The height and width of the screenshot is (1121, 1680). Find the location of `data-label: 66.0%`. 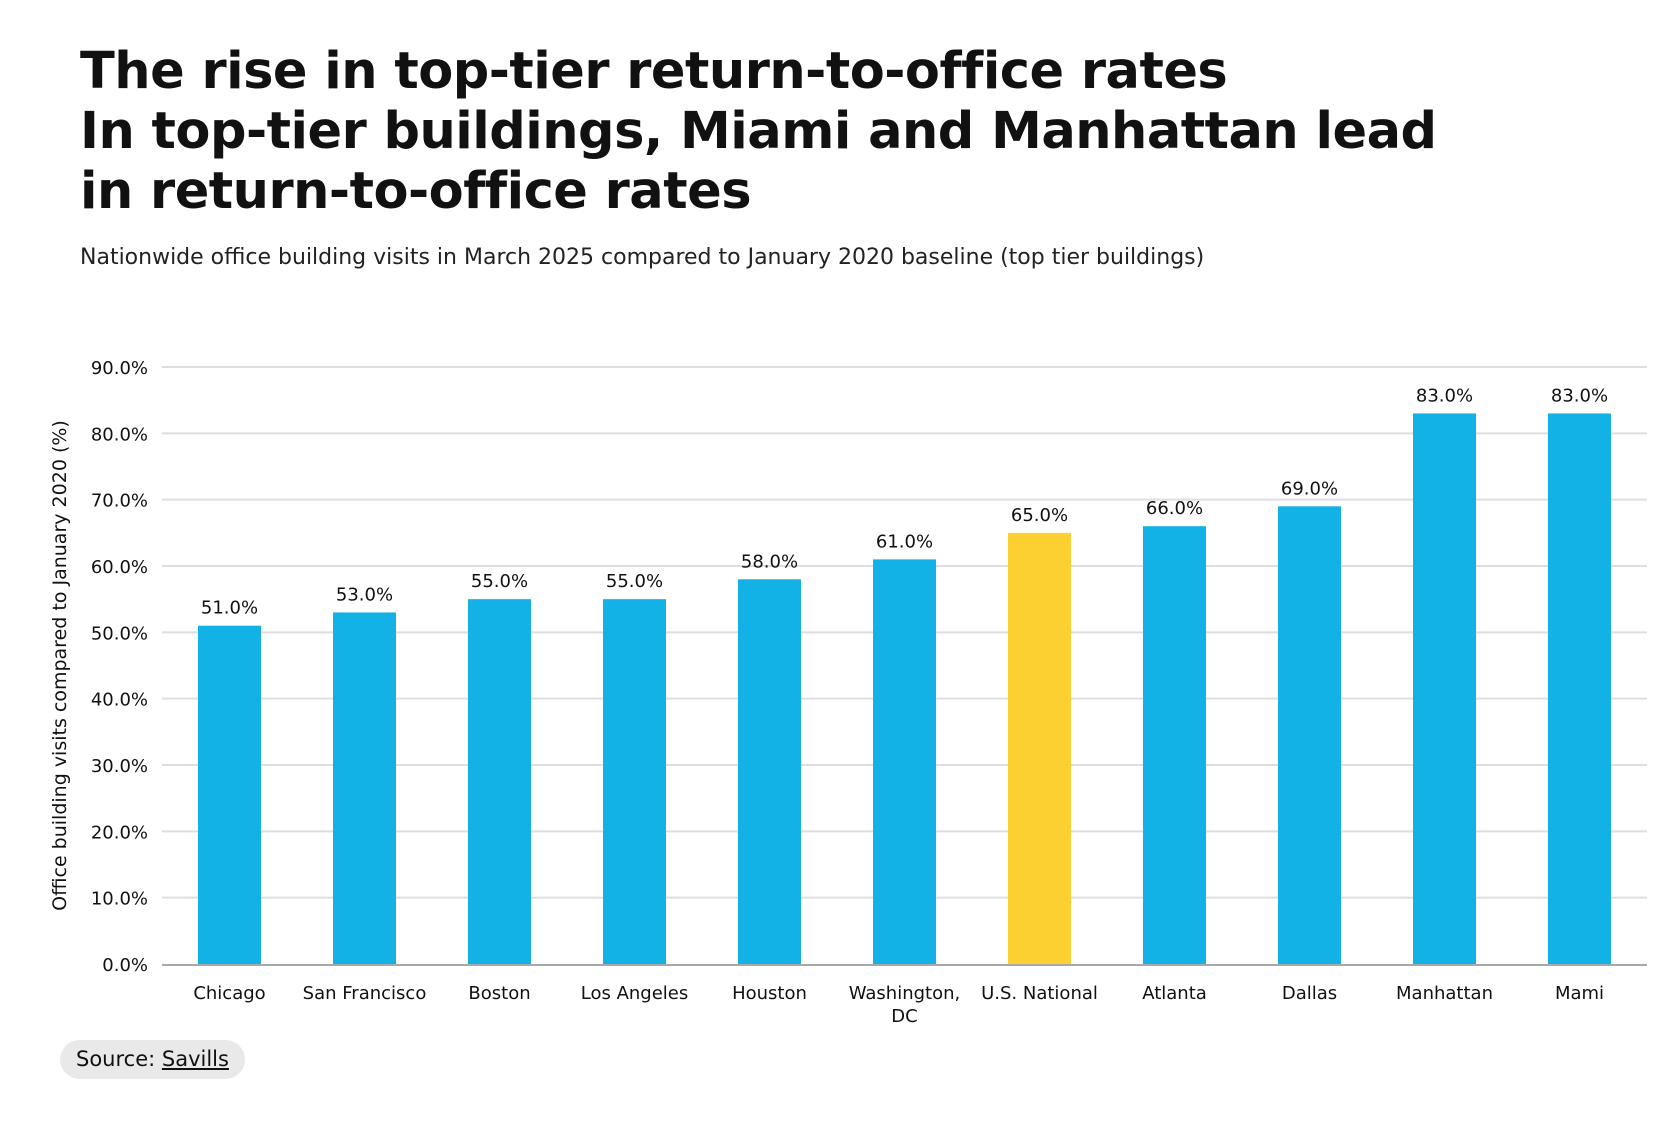

data-label: 66.0% is located at coordinates (1174, 508).